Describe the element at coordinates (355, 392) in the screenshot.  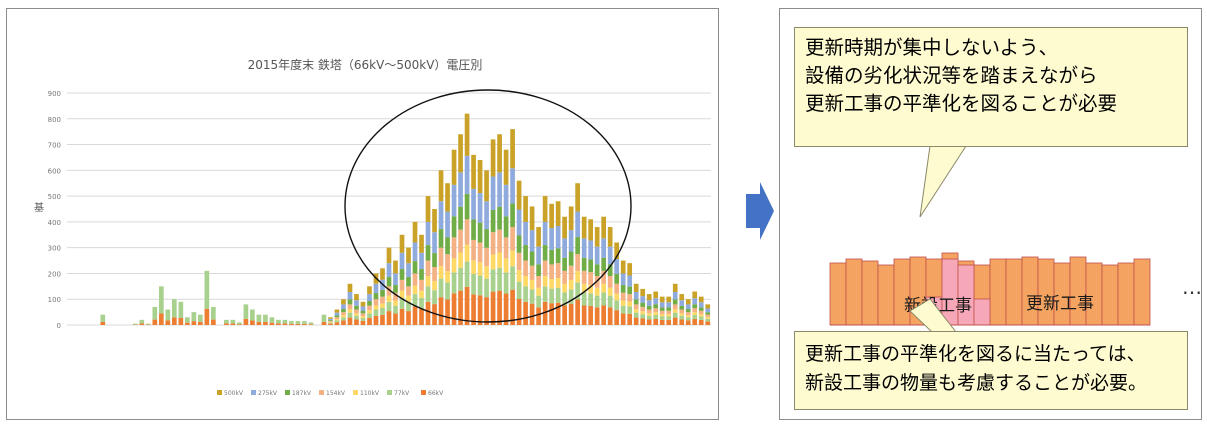
I see `legend-swatch` at that location.